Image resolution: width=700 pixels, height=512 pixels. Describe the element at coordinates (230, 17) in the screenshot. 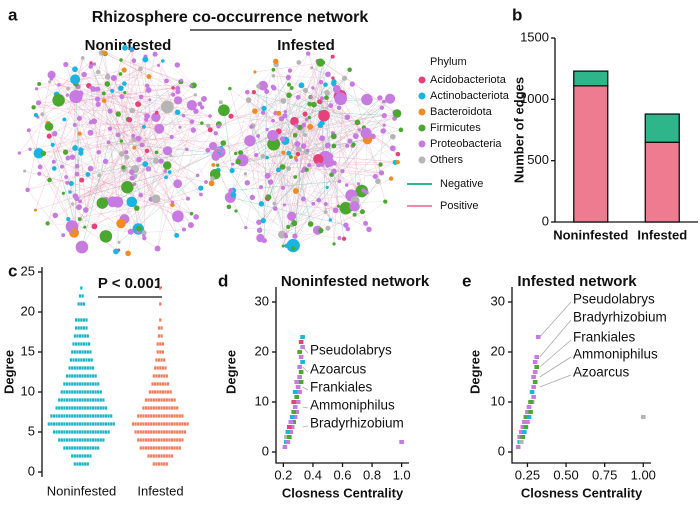

I see `chart-title: Rhizosphere co-occurrence network` at that location.